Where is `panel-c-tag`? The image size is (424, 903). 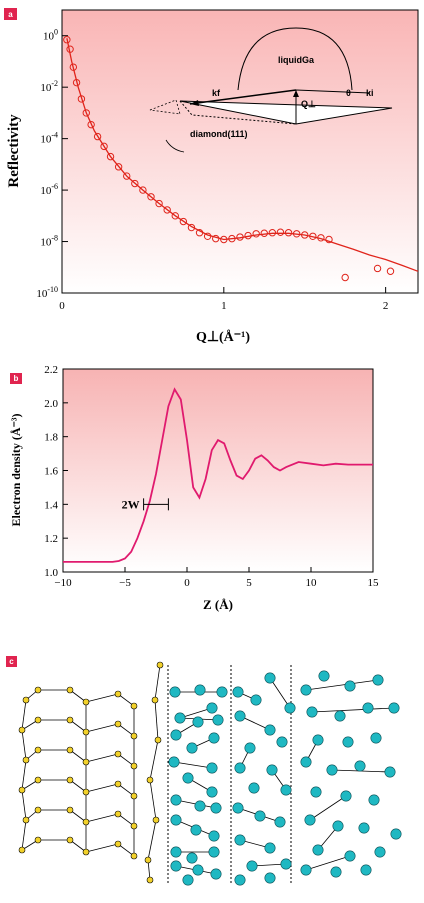
panel-c-tag is located at coordinates (11, 661).